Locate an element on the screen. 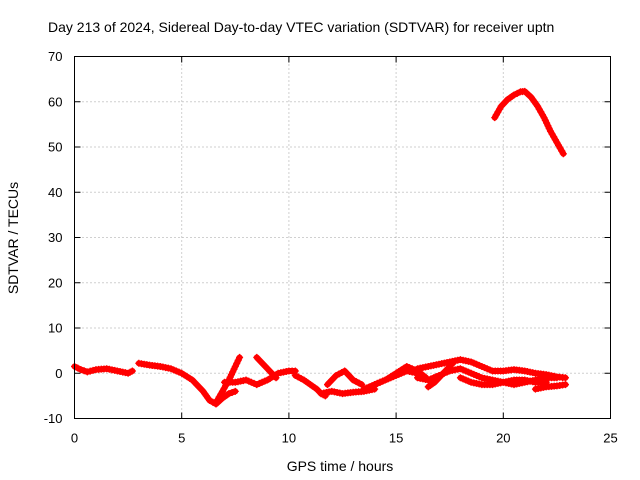 The height and width of the screenshot is (480, 640). series-sat-o is located at coordinates (550, 387).